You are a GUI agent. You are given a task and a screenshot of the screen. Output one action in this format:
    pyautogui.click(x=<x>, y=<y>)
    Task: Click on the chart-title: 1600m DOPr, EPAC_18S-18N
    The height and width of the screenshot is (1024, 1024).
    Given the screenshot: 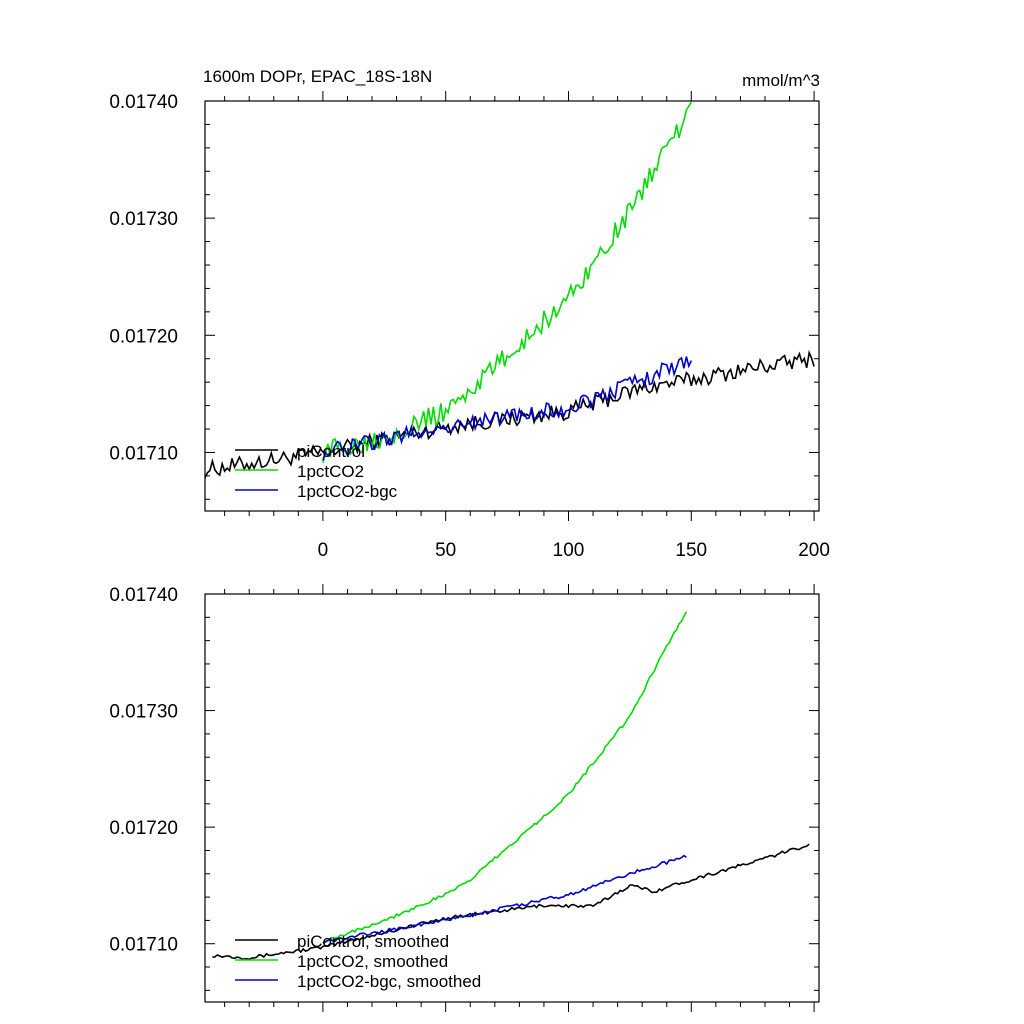 What is the action you would take?
    pyautogui.click(x=317, y=76)
    